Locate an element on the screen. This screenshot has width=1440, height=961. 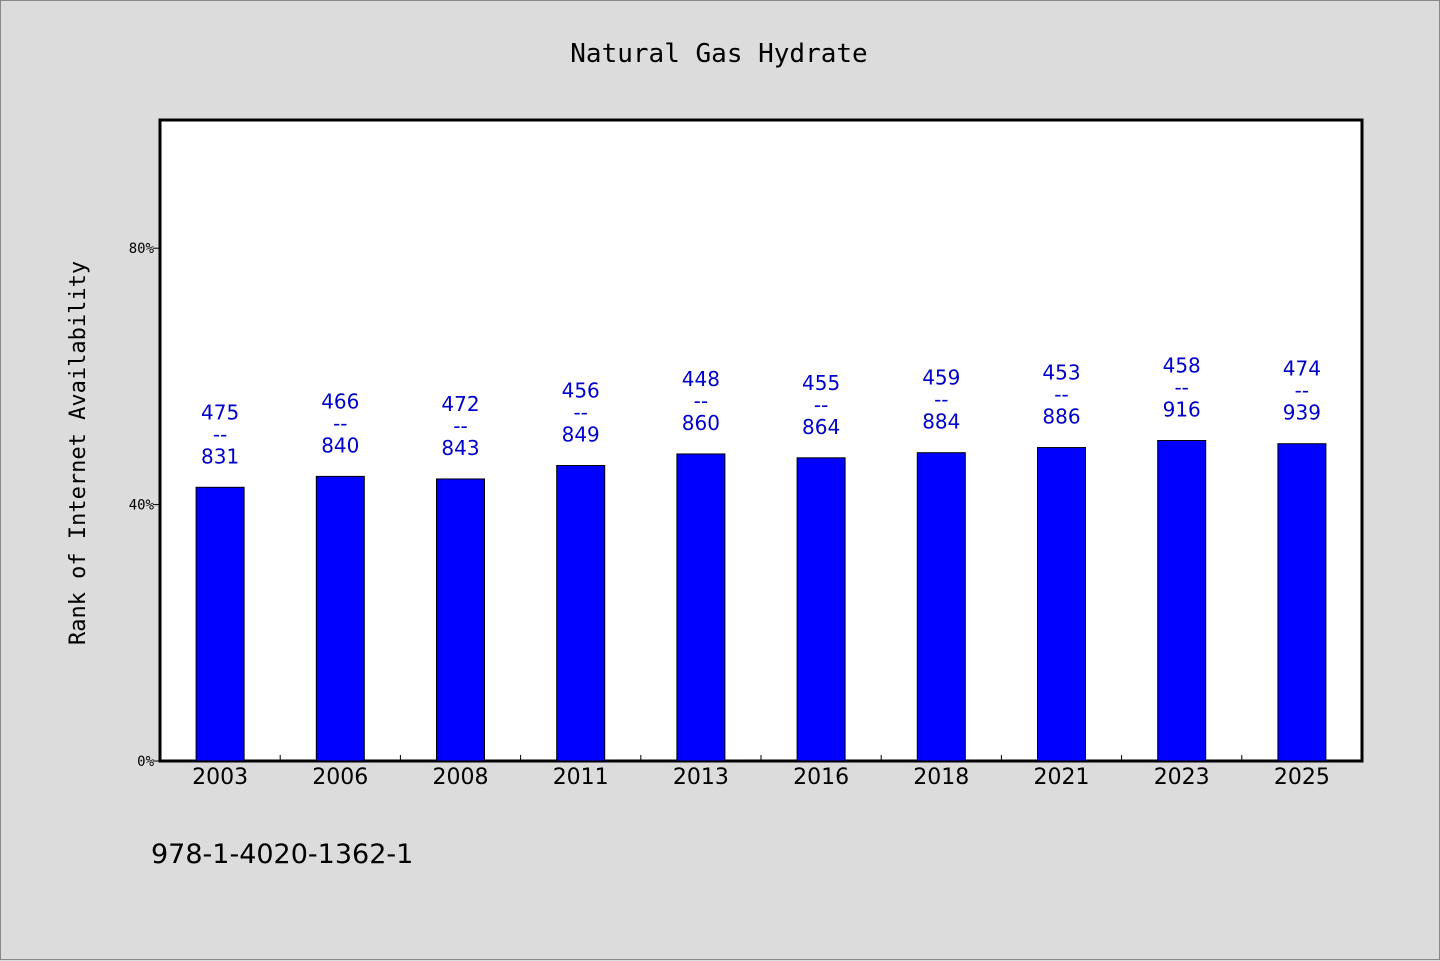
x-tick-label: 2016 is located at coordinates (821, 777).